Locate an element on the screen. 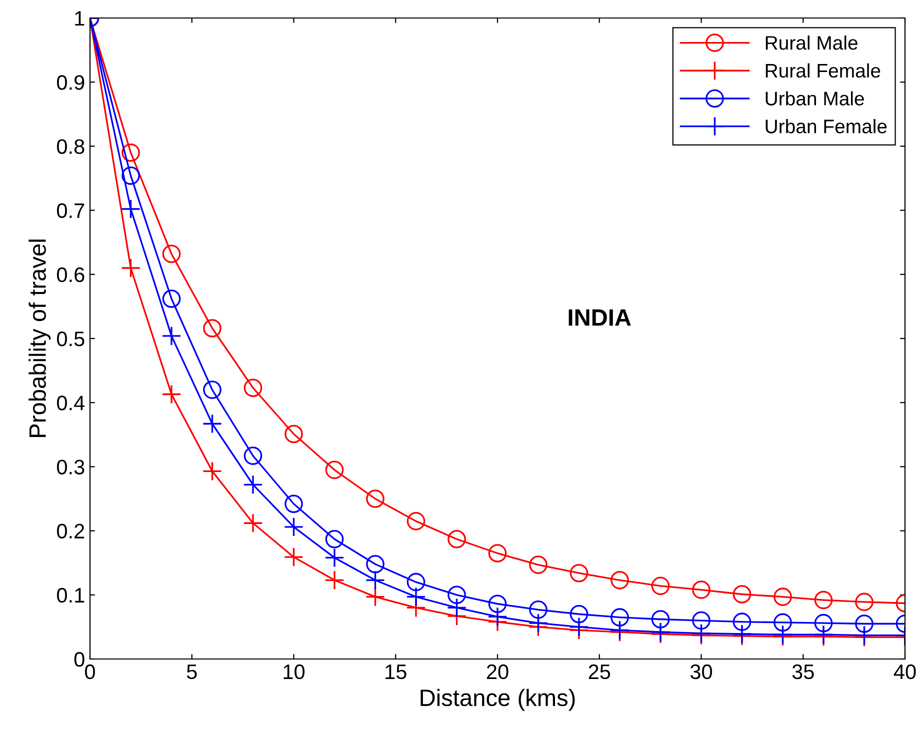 Image resolution: width=923 pixels, height=739 pixels. x-tick-label: 0 is located at coordinates (90, 672).